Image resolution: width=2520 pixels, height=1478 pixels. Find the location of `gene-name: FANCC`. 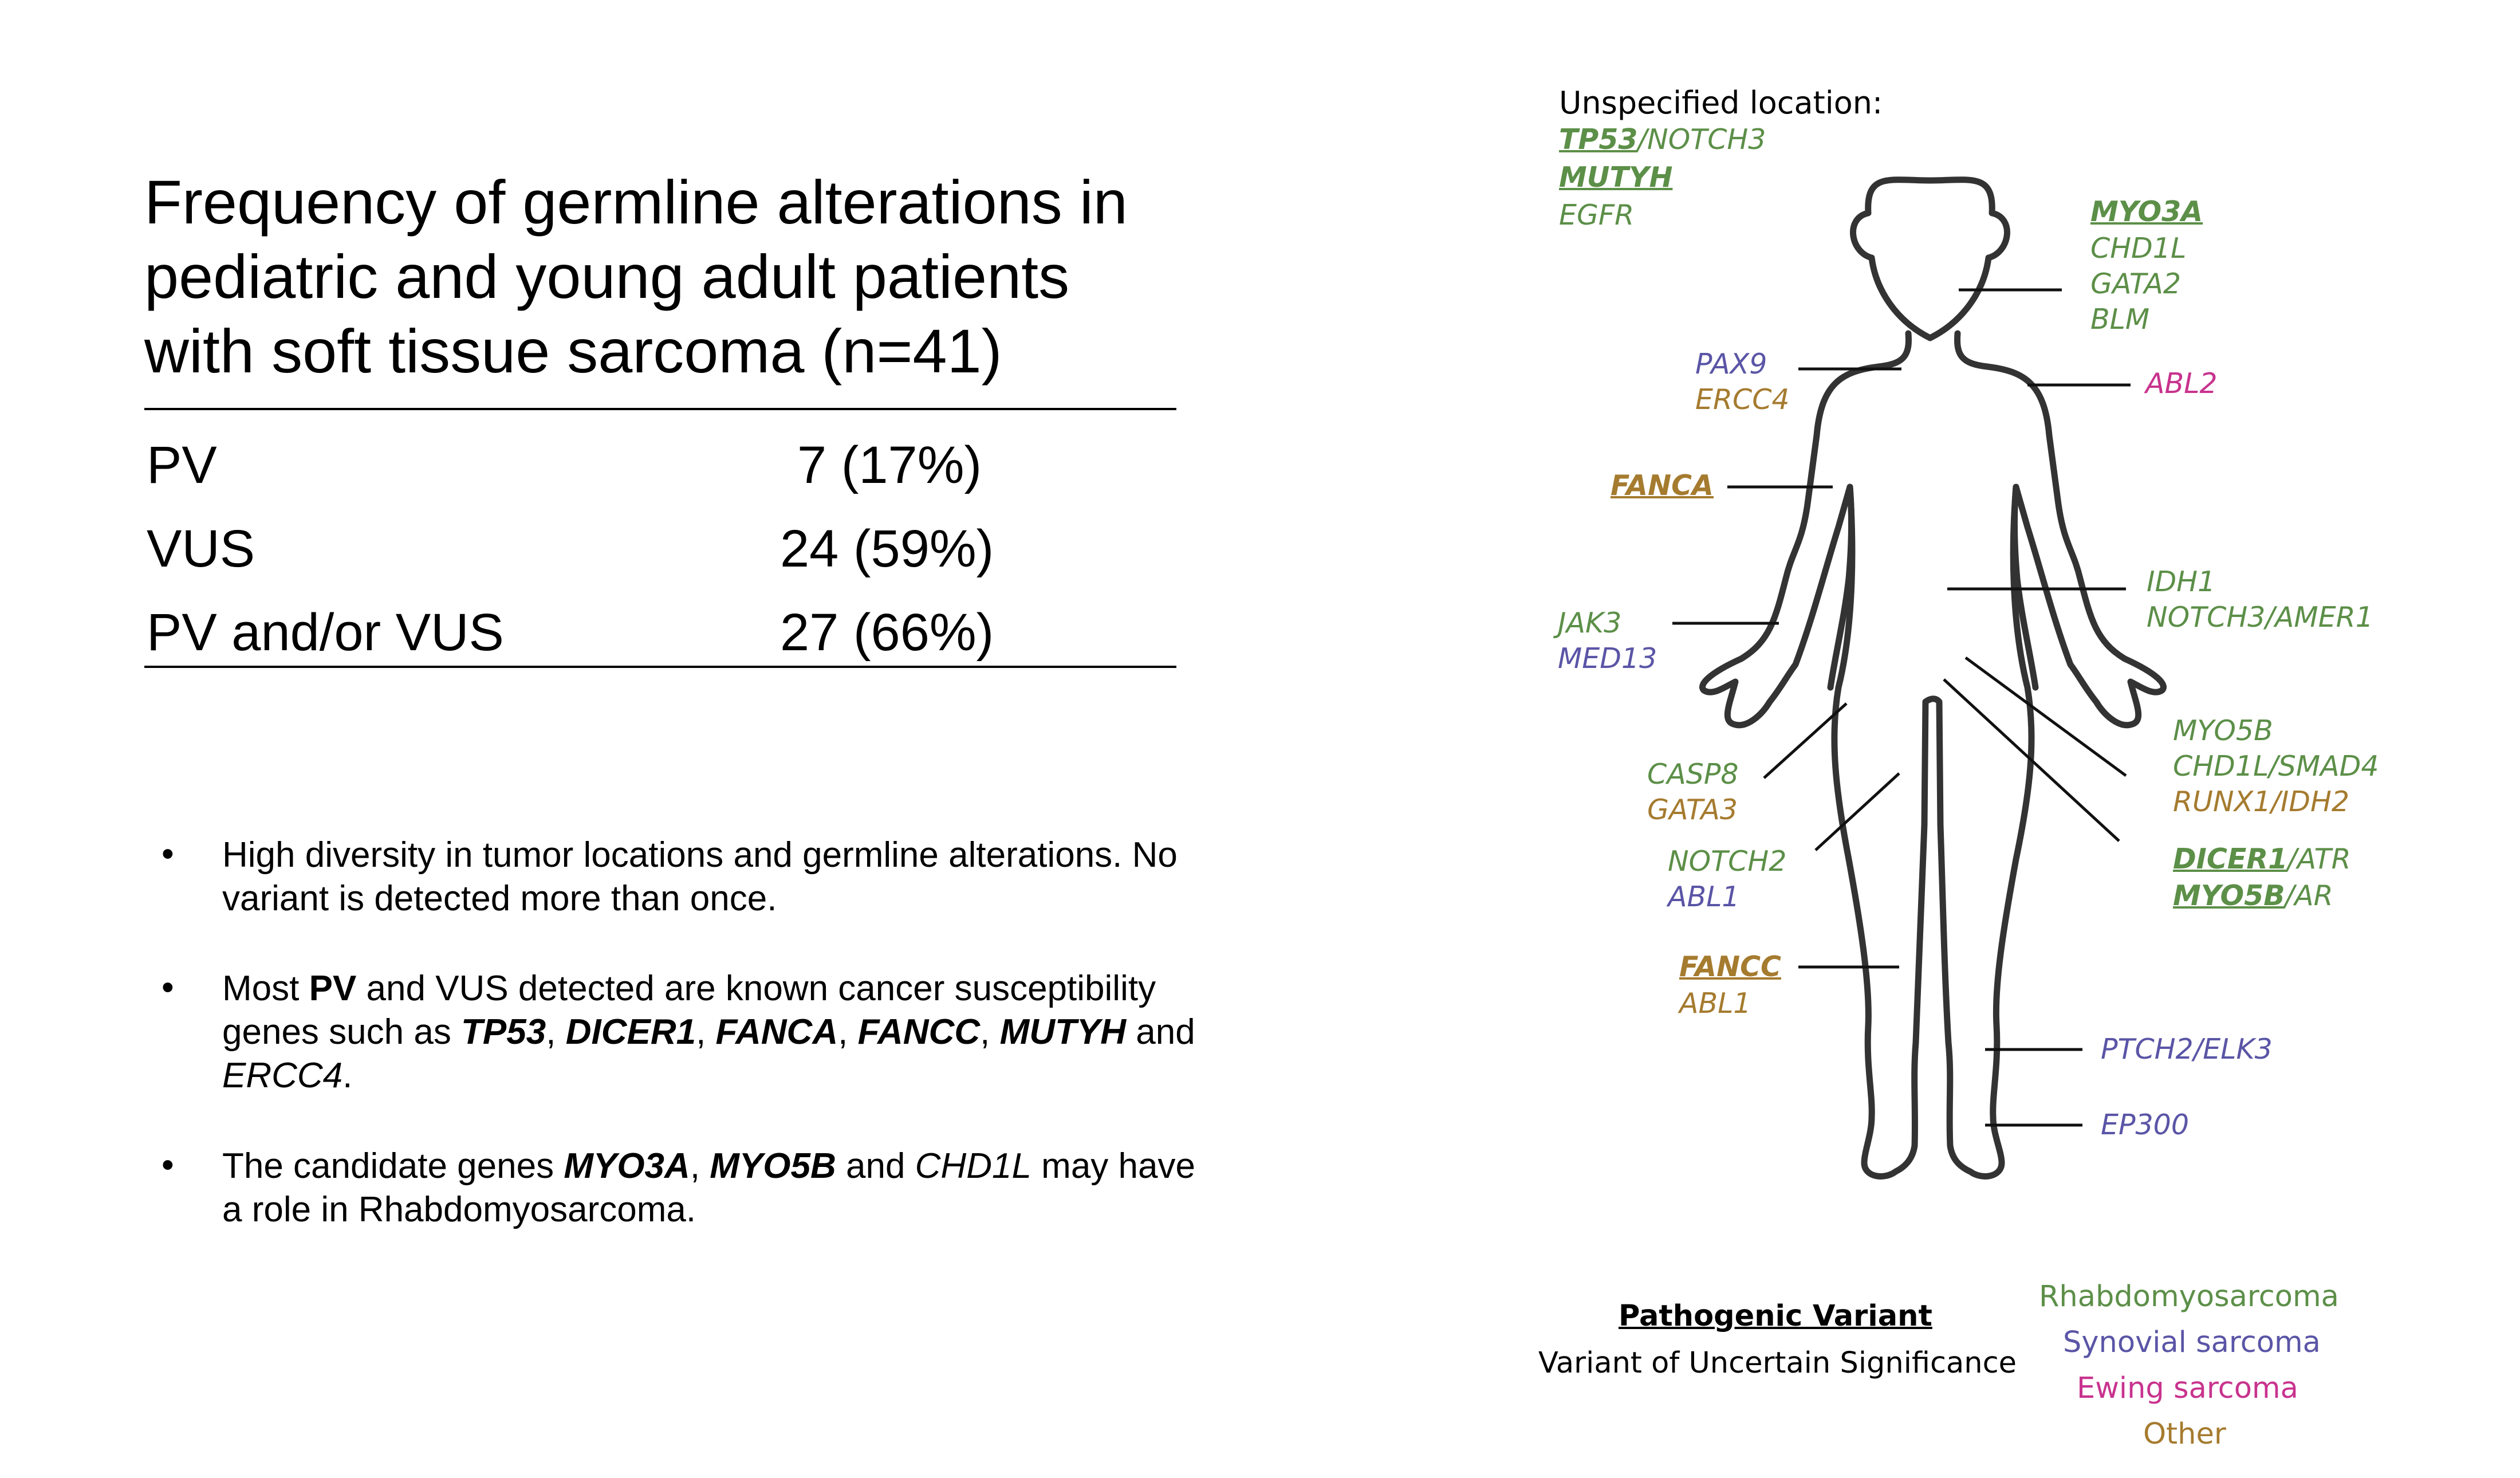

gene-name: FANCC is located at coordinates (919, 1032).